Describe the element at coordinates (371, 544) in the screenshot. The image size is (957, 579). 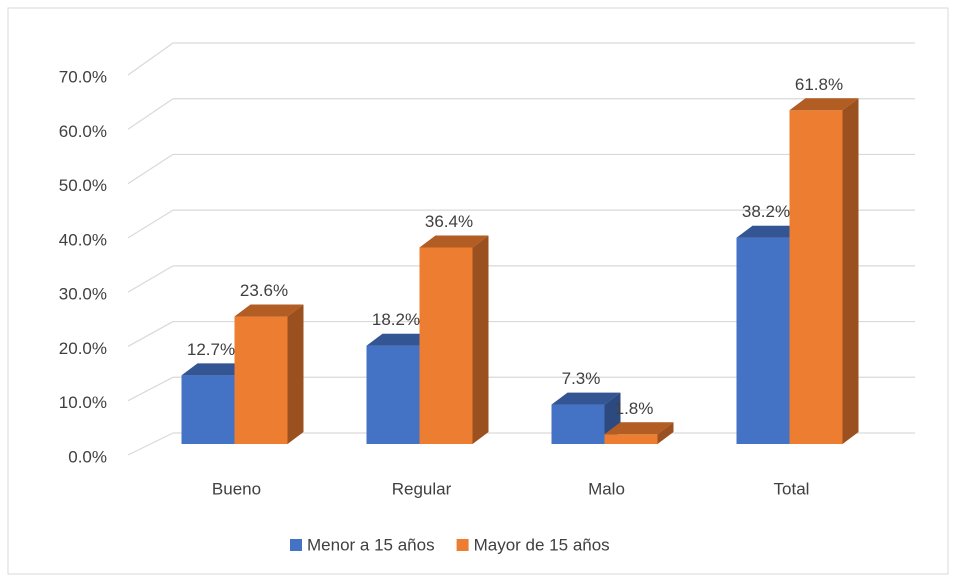
I see `legend-label: Menor a 15 años` at that location.